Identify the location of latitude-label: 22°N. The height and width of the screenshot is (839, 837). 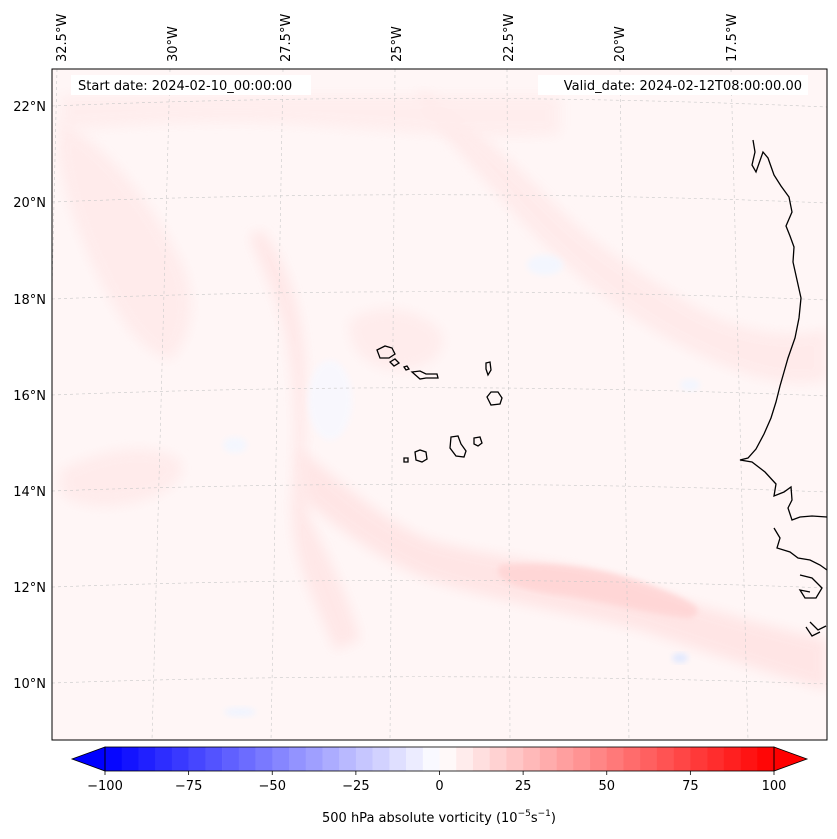
(29, 107).